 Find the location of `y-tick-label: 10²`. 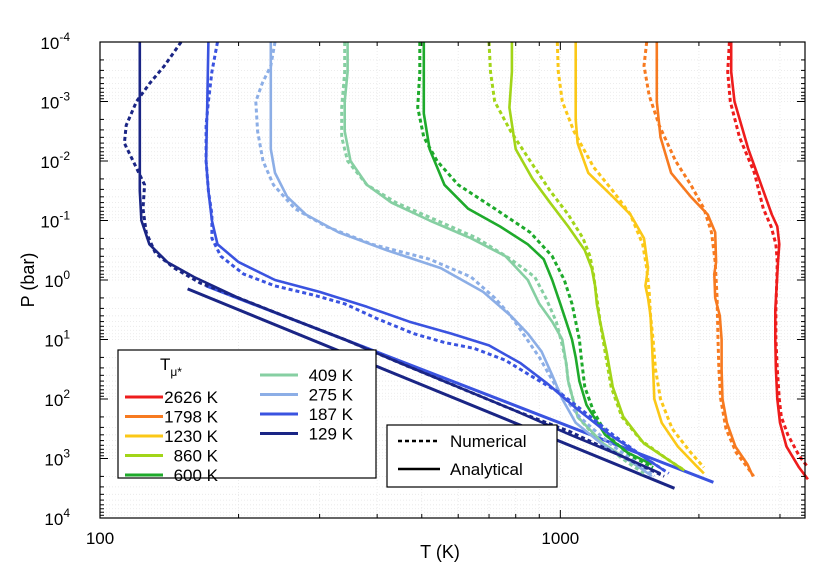

y-tick-label: 10² is located at coordinates (57, 398).